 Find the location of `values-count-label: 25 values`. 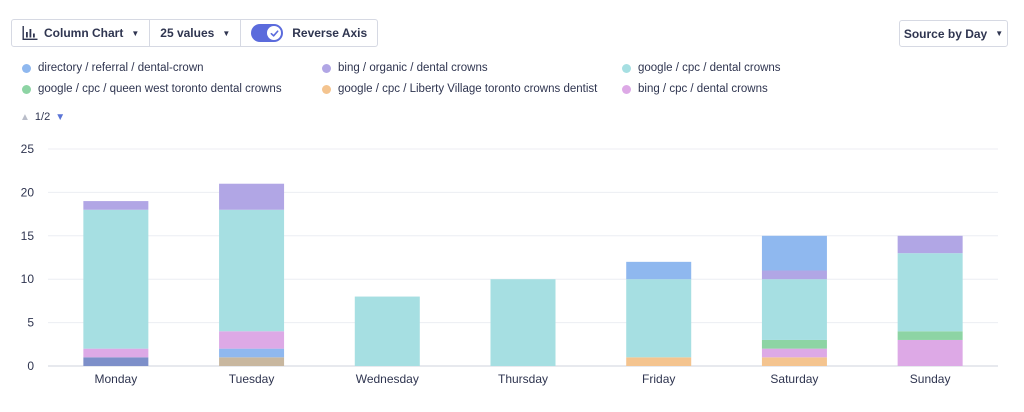

values-count-label: 25 values is located at coordinates (187, 33).